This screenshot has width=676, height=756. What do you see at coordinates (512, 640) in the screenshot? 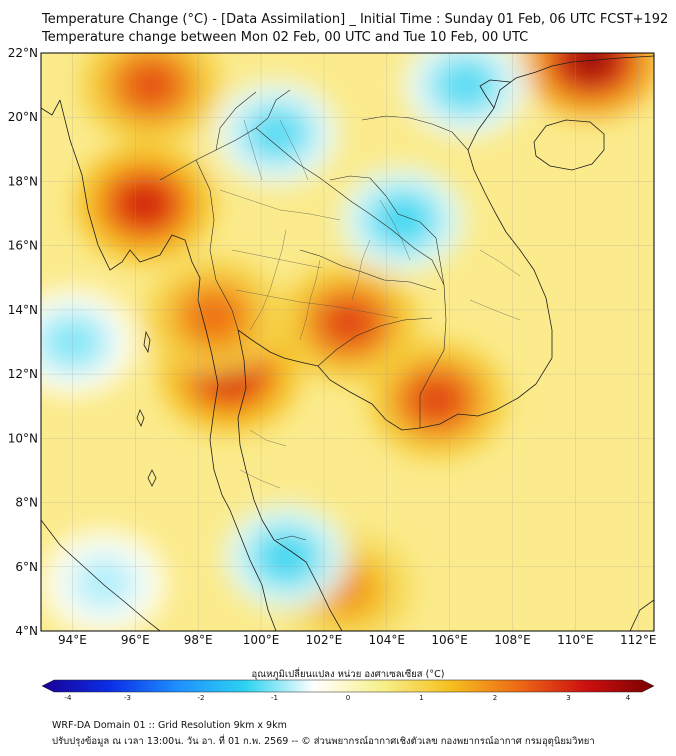
I see `lon-tick-label: 108°E` at bounding box center [512, 640].